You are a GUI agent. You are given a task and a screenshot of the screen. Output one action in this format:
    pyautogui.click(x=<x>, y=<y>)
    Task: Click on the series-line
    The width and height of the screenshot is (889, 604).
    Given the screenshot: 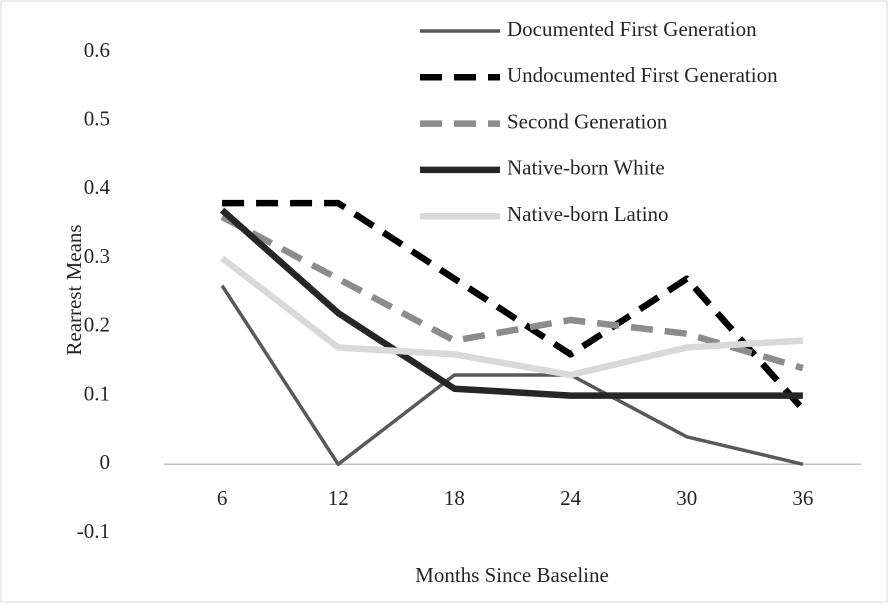 What is the action you would take?
    pyautogui.click(x=512, y=317)
    